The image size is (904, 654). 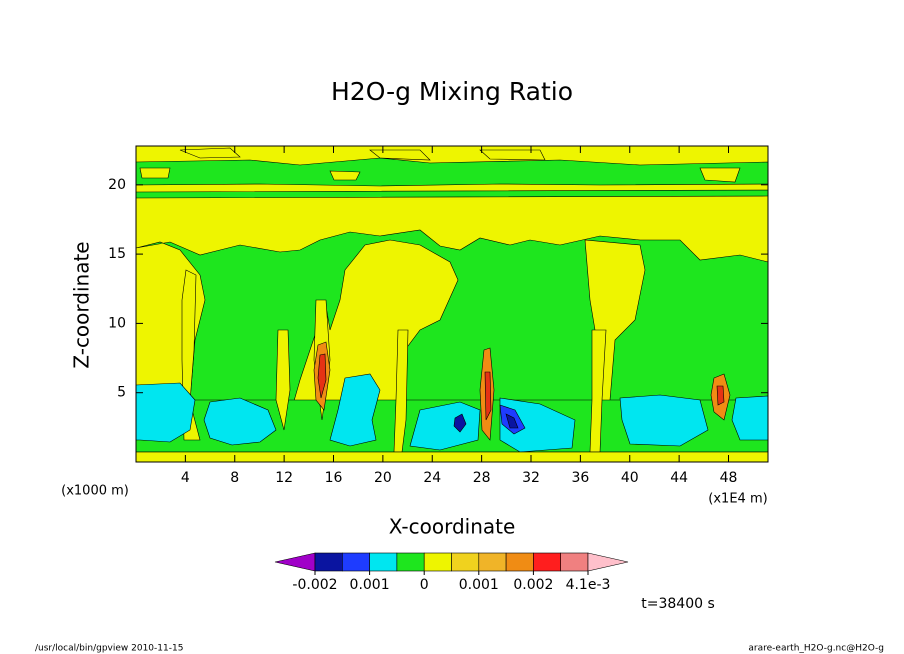 I want to click on x-tick-label: 32, so click(x=531, y=478).